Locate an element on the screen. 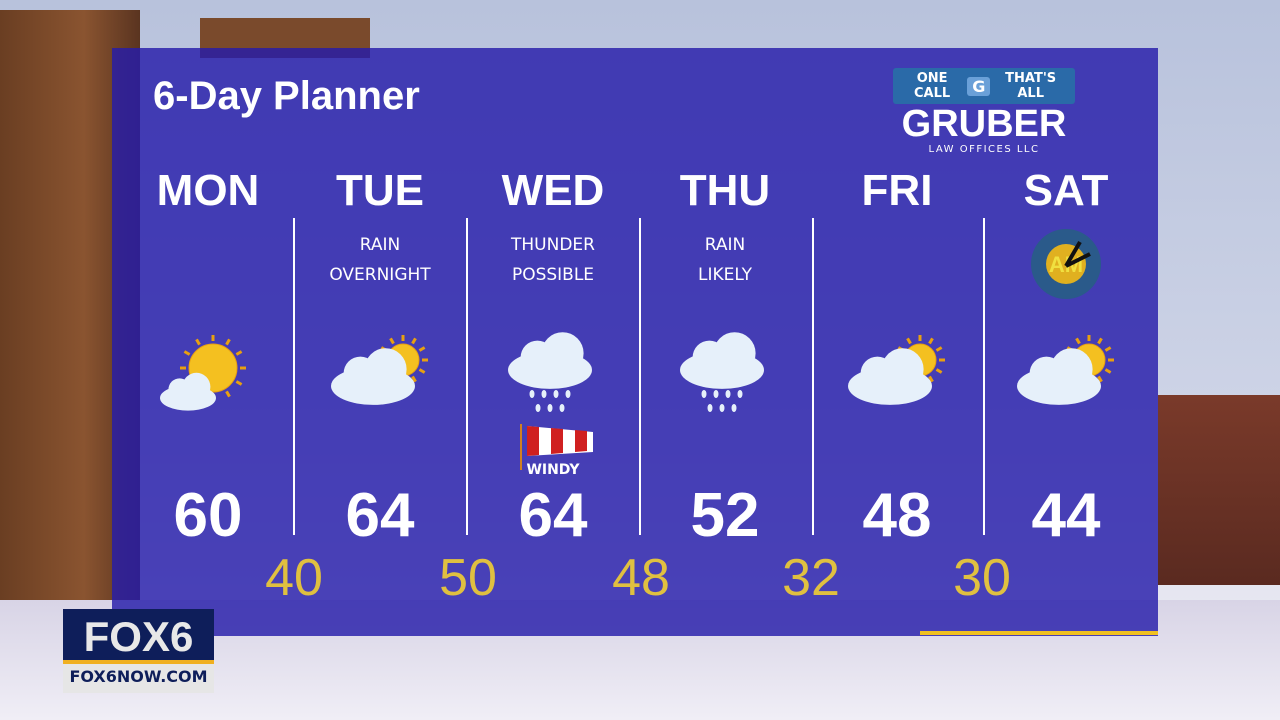 This screenshot has width=1280, height=720. day-note: RAIN OVERNIGHT is located at coordinates (380, 260).